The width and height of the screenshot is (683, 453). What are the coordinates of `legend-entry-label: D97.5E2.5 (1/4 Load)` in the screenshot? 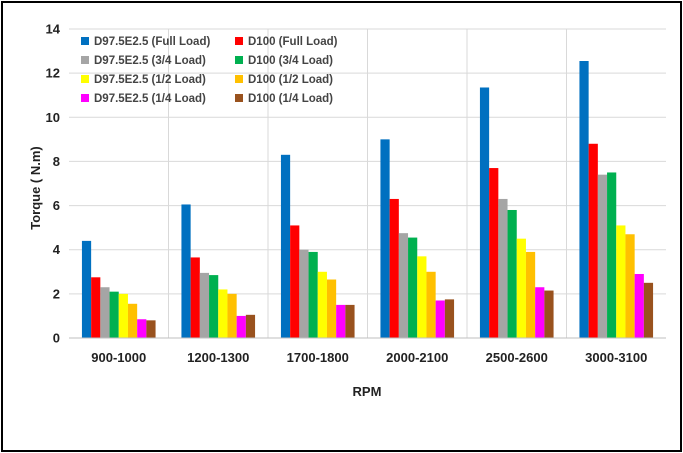 It's located at (150, 99).